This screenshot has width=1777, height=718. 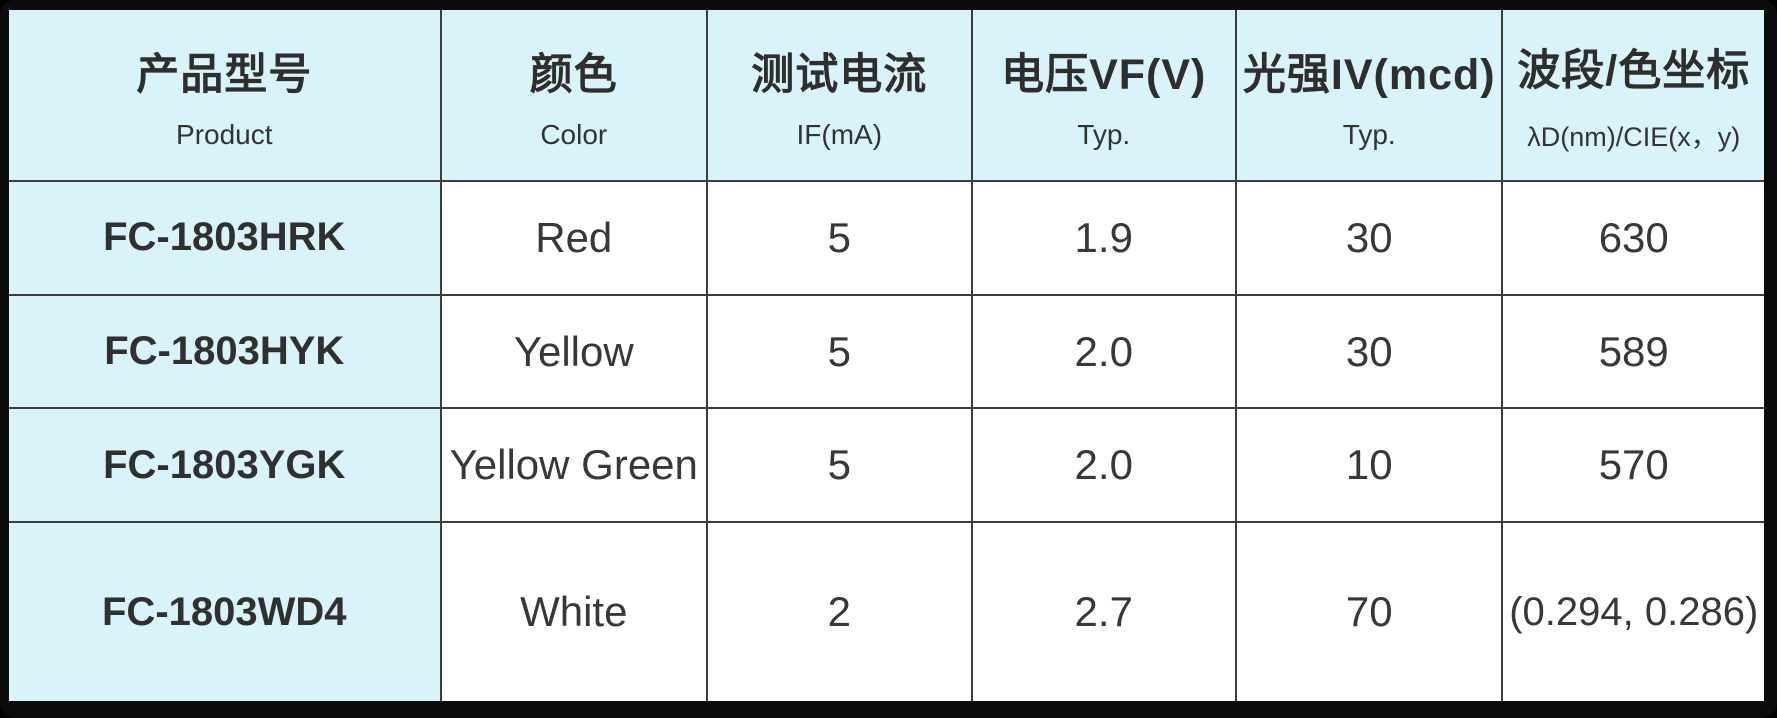 What do you see at coordinates (1633, 351) in the screenshot?
I see `cell-row2-wavelength: 589` at bounding box center [1633, 351].